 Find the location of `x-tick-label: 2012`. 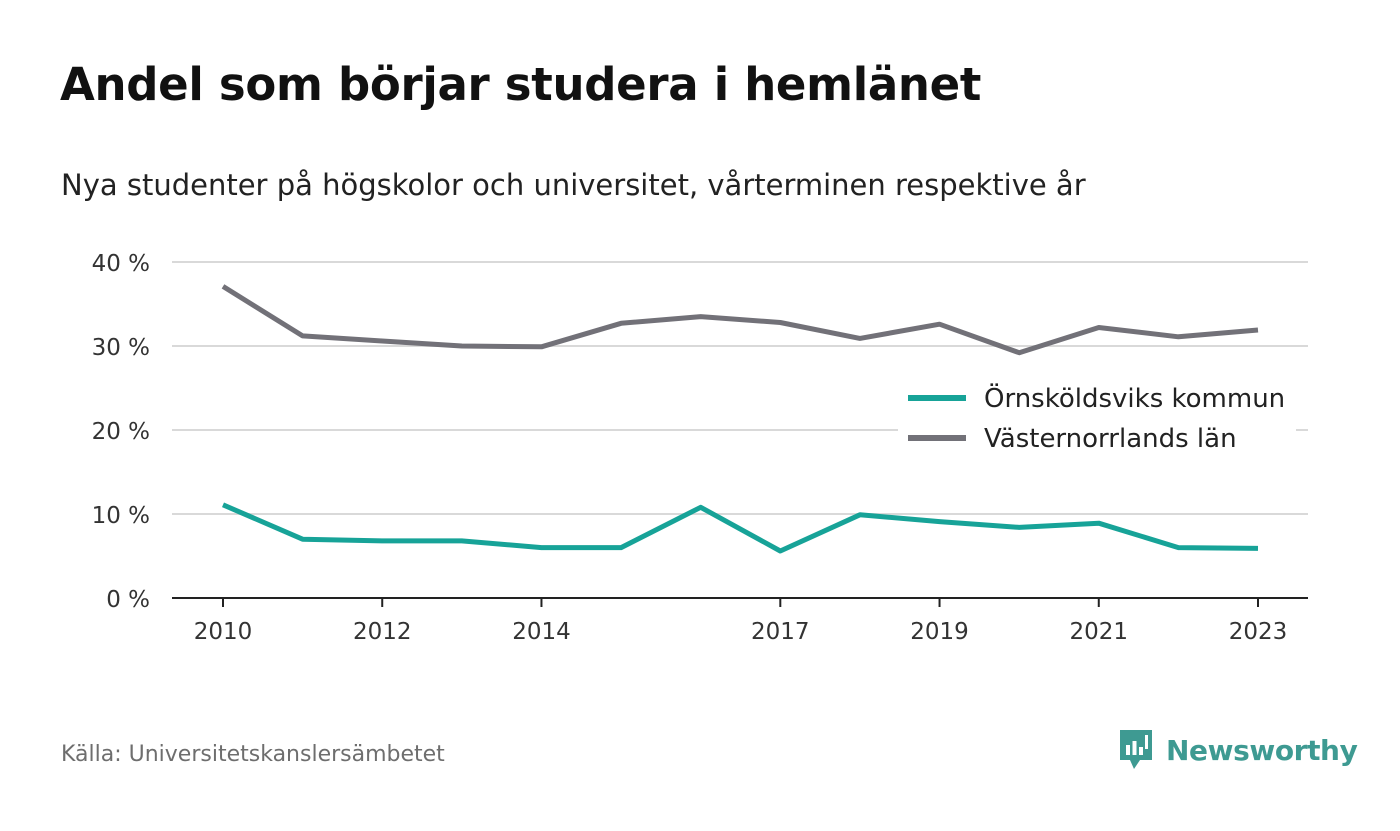

x-tick-label: 2012 is located at coordinates (382, 632).